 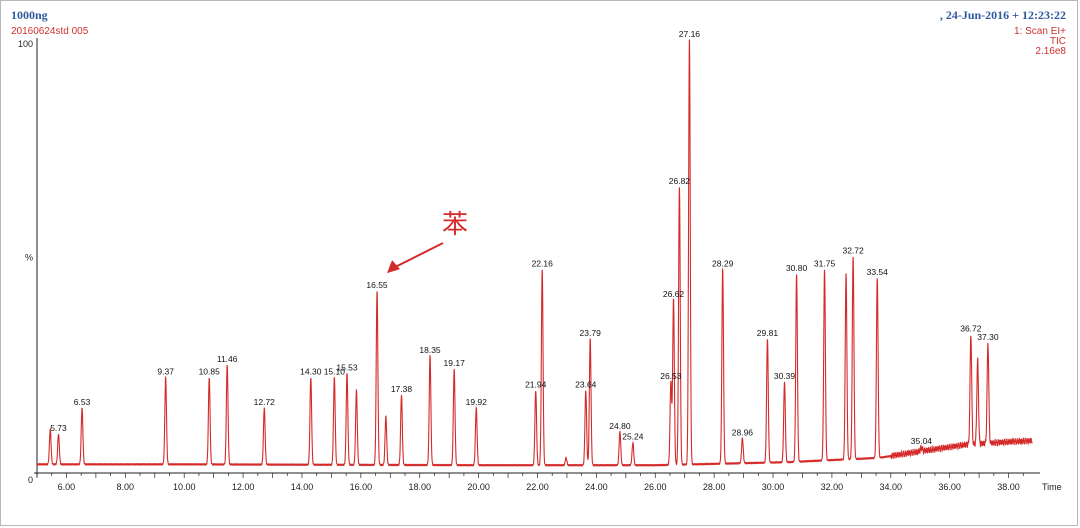 What do you see at coordinates (165, 372) in the screenshot?
I see `peak-label: 9.37` at bounding box center [165, 372].